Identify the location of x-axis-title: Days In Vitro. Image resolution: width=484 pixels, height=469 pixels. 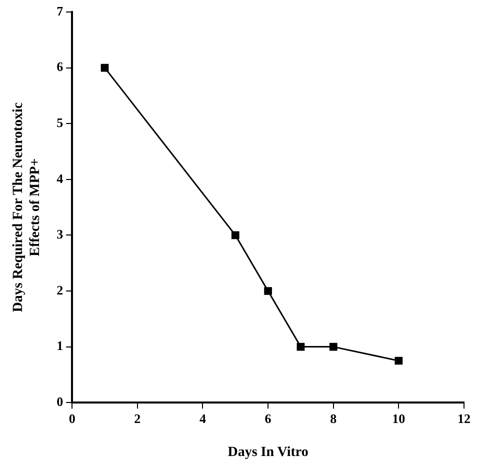
(268, 452).